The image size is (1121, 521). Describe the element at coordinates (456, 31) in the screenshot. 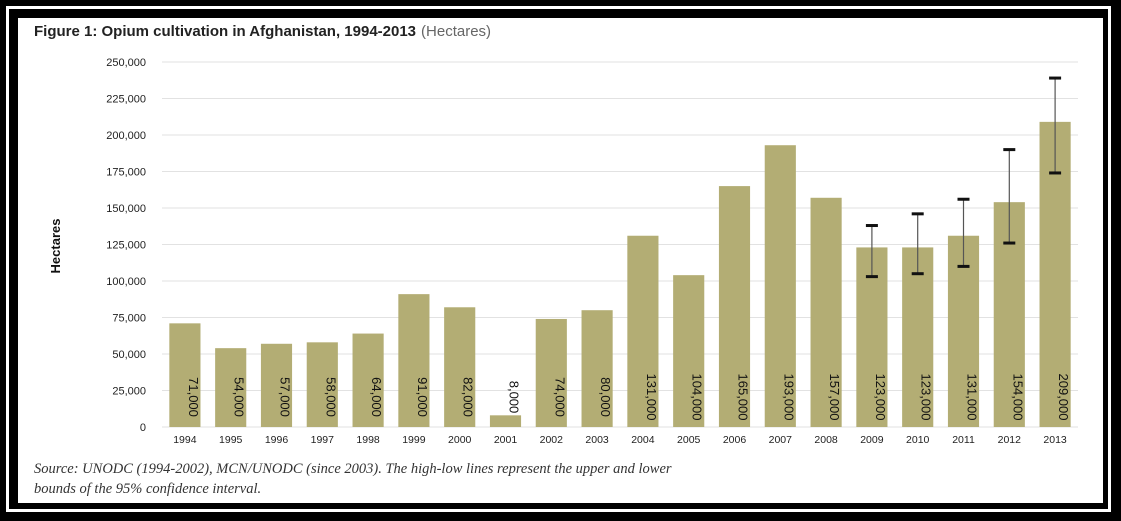

I see `chart-title-unit: (Hectares)` at that location.